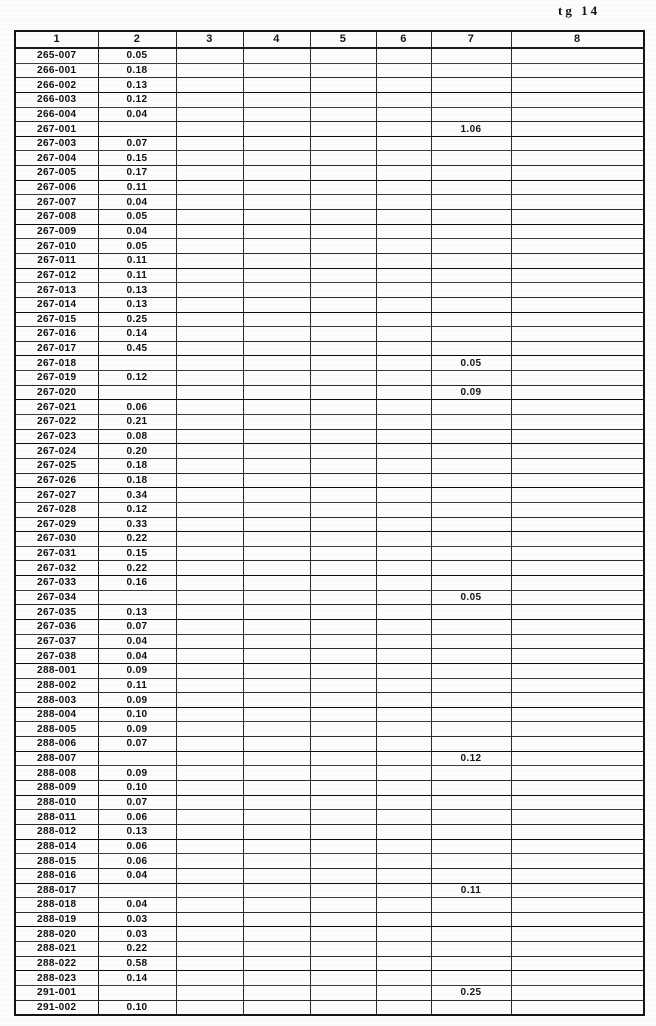  I want to click on value-cell: 0.07, so click(137, 143).